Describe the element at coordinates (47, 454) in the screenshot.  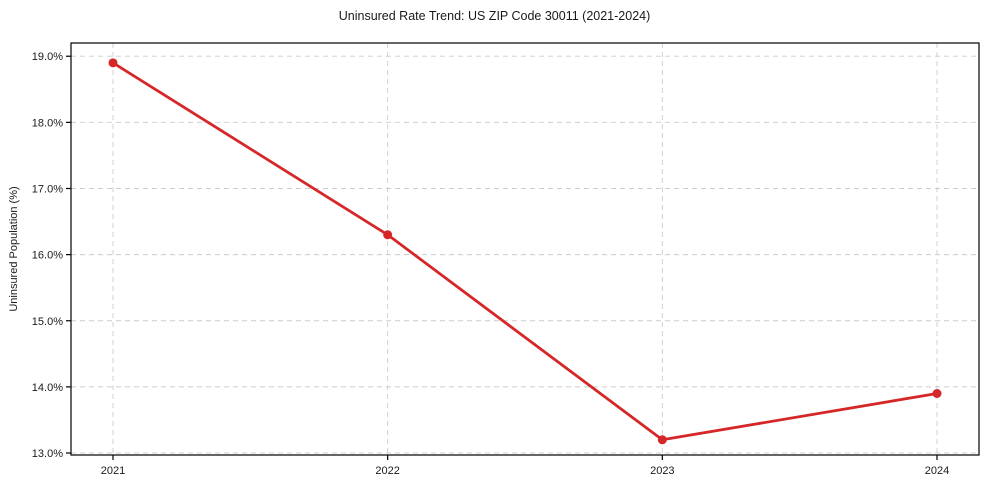
I see `y-tick-label: 13.0%` at that location.